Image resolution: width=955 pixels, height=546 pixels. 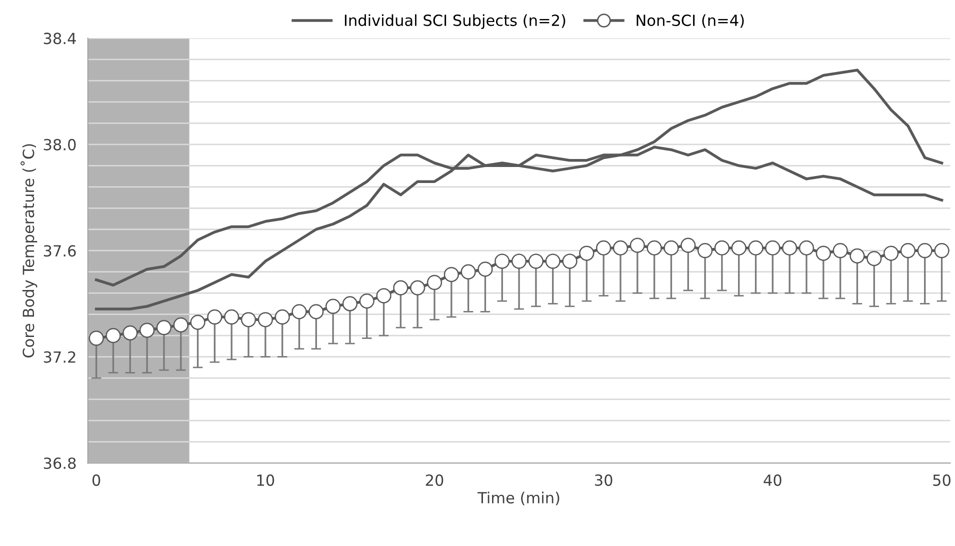 I want to click on x-tick-label: 0, so click(x=96, y=480).